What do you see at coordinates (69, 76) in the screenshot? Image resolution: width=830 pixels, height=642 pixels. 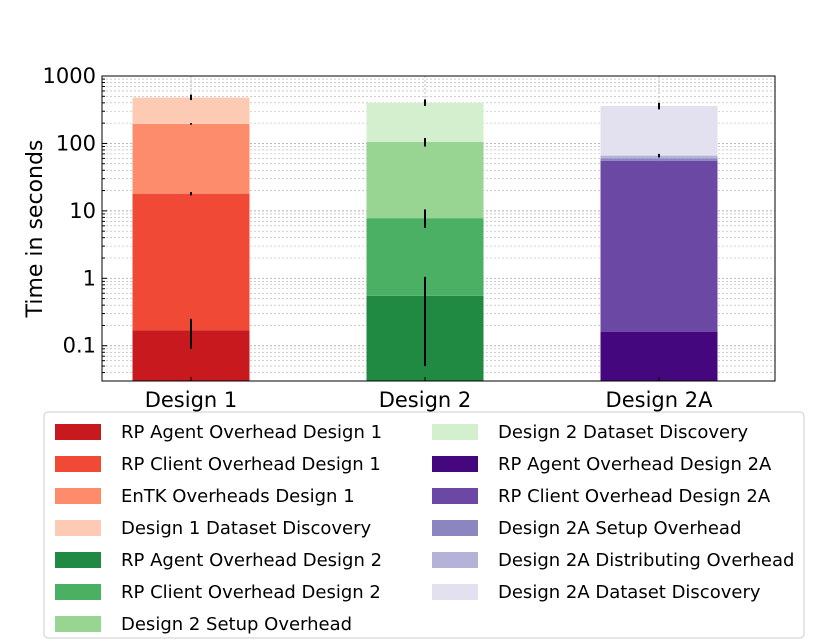 I see `y-tick-label: 1000` at bounding box center [69, 76].